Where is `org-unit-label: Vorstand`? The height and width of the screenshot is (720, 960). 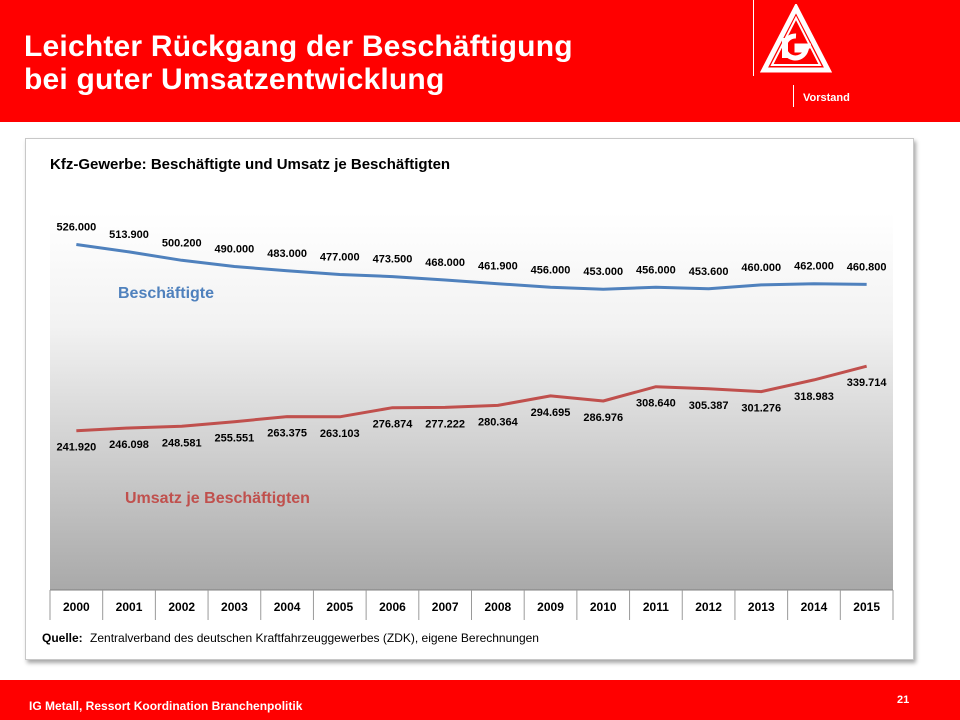 org-unit-label: Vorstand is located at coordinates (826, 98).